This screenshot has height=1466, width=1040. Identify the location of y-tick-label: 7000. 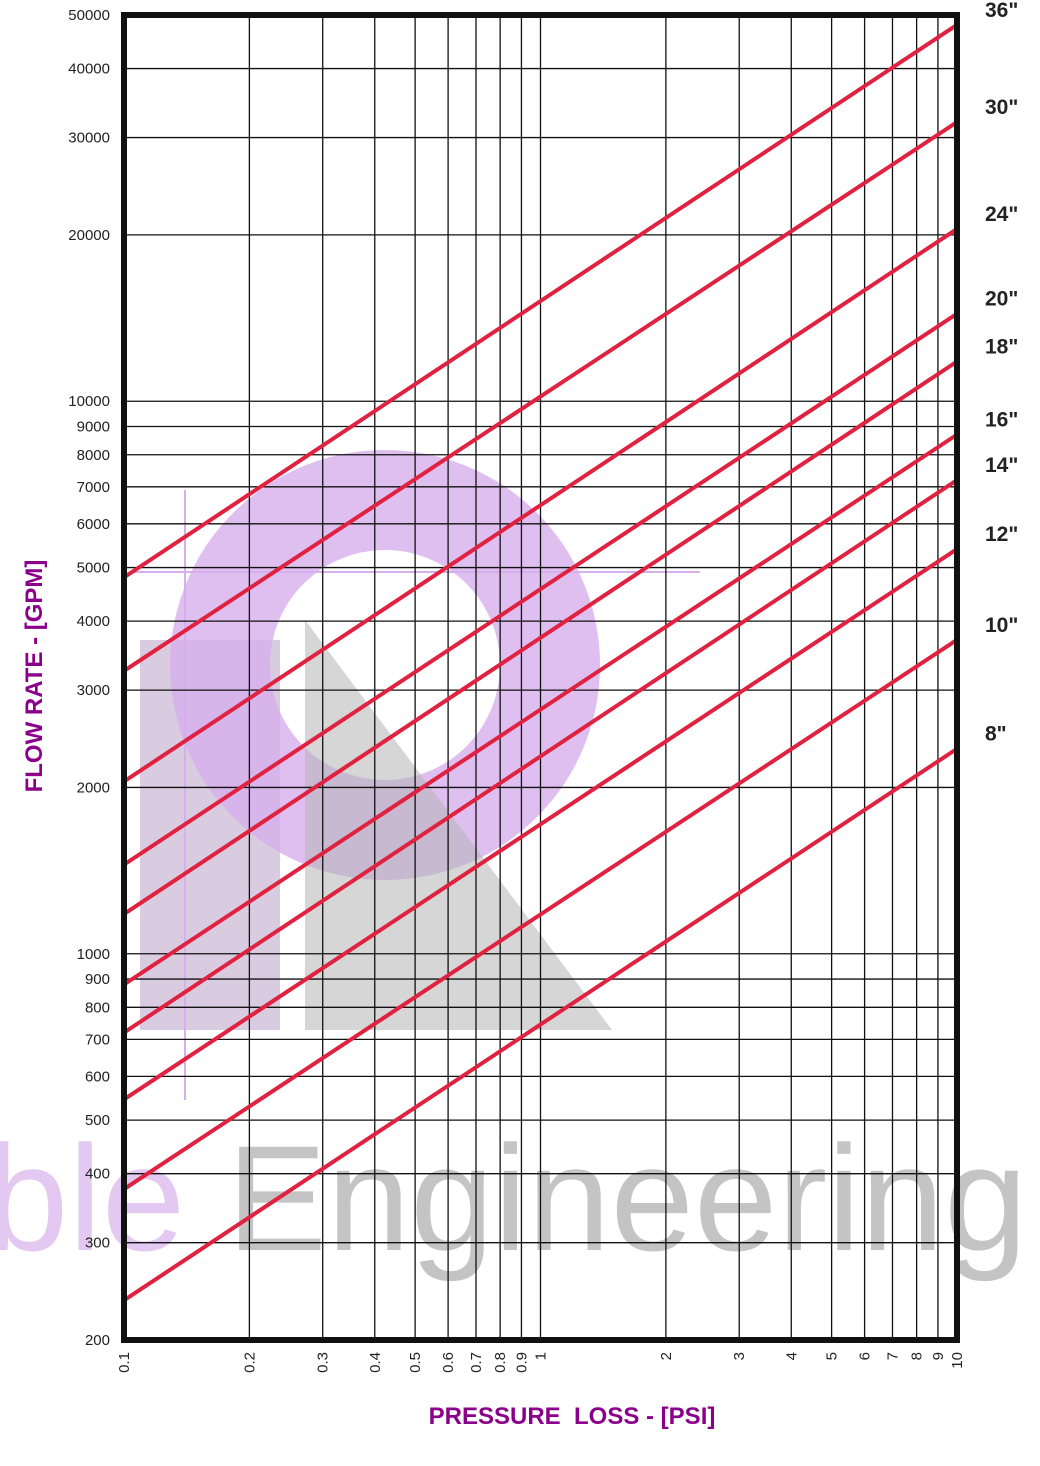
(93, 487).